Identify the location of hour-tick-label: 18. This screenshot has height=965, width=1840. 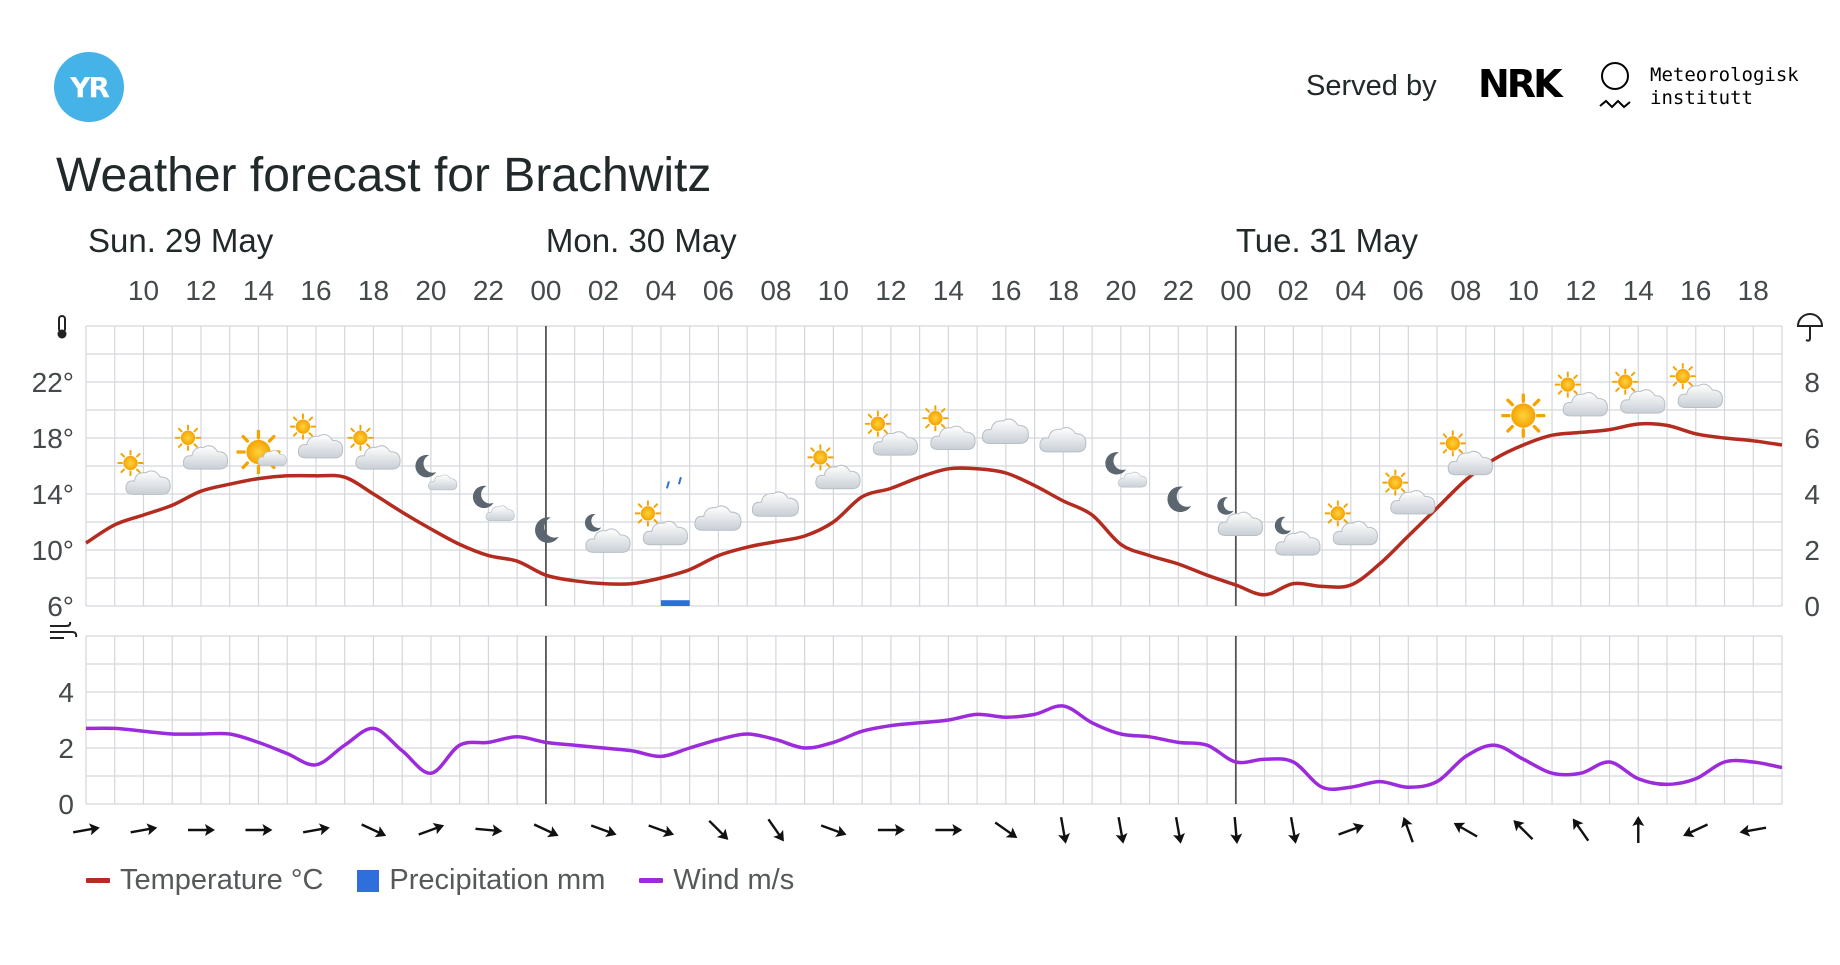
(1063, 290).